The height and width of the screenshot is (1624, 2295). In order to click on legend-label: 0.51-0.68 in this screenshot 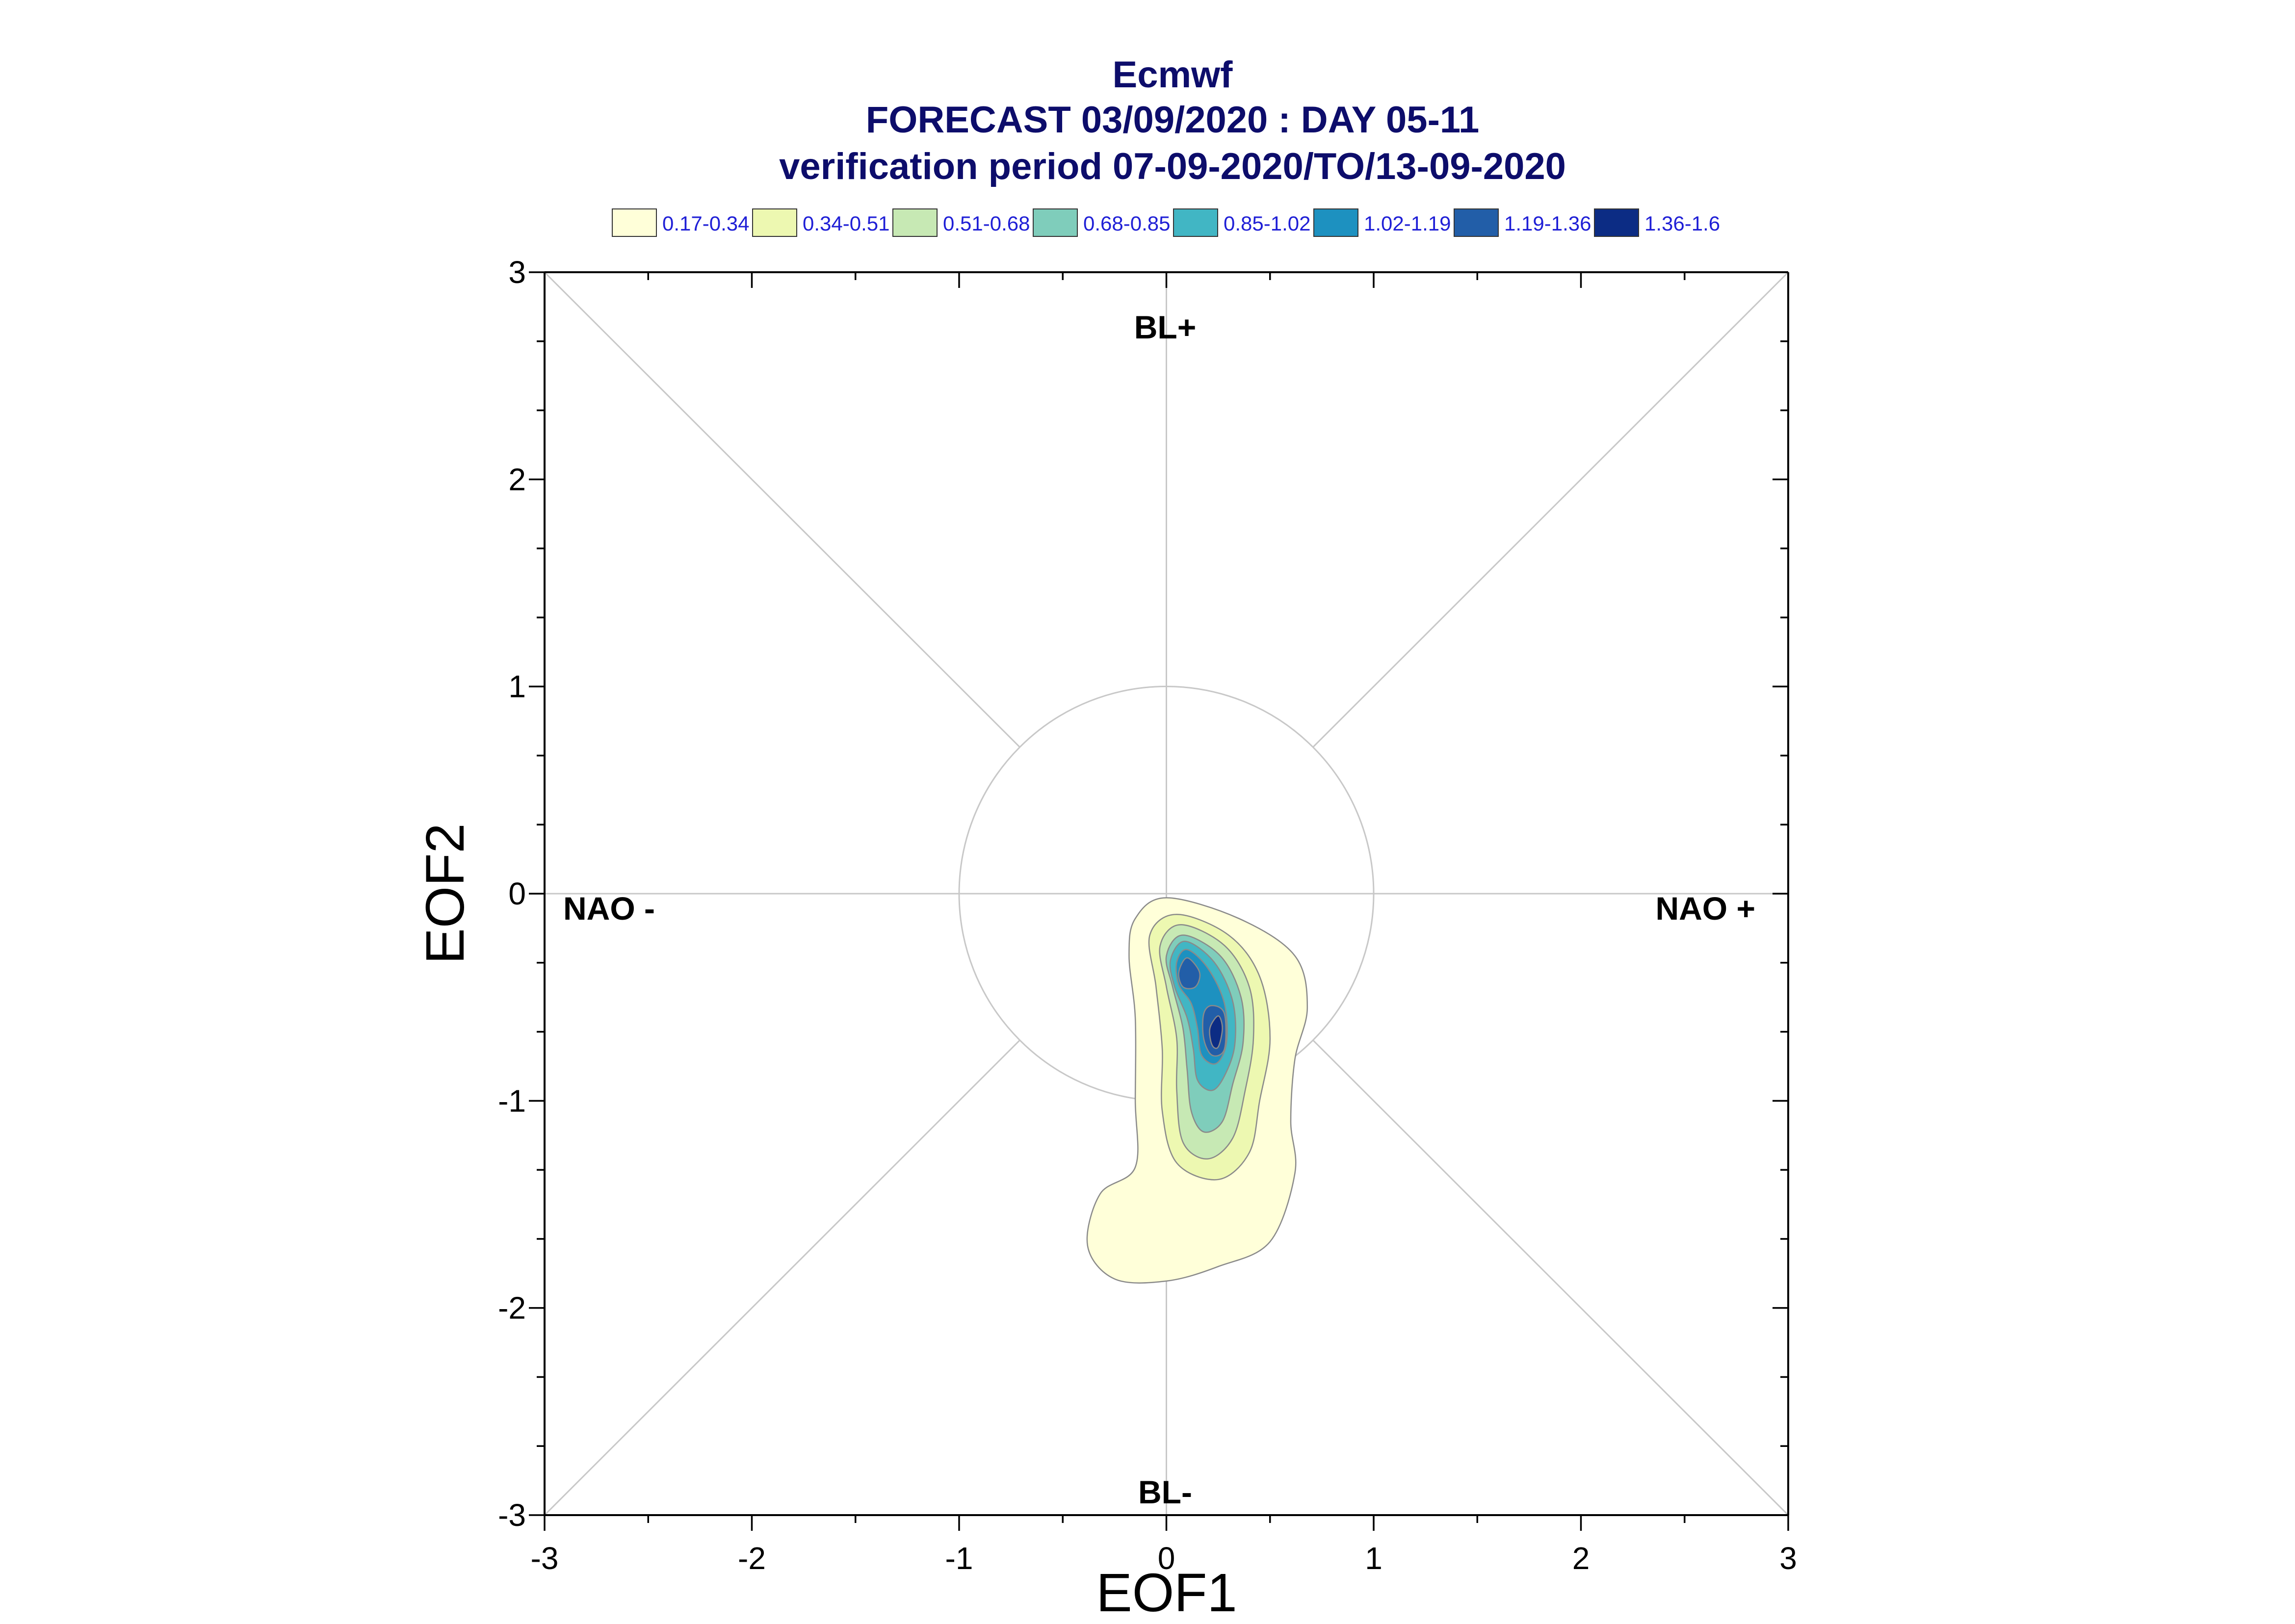, I will do `click(987, 223)`.